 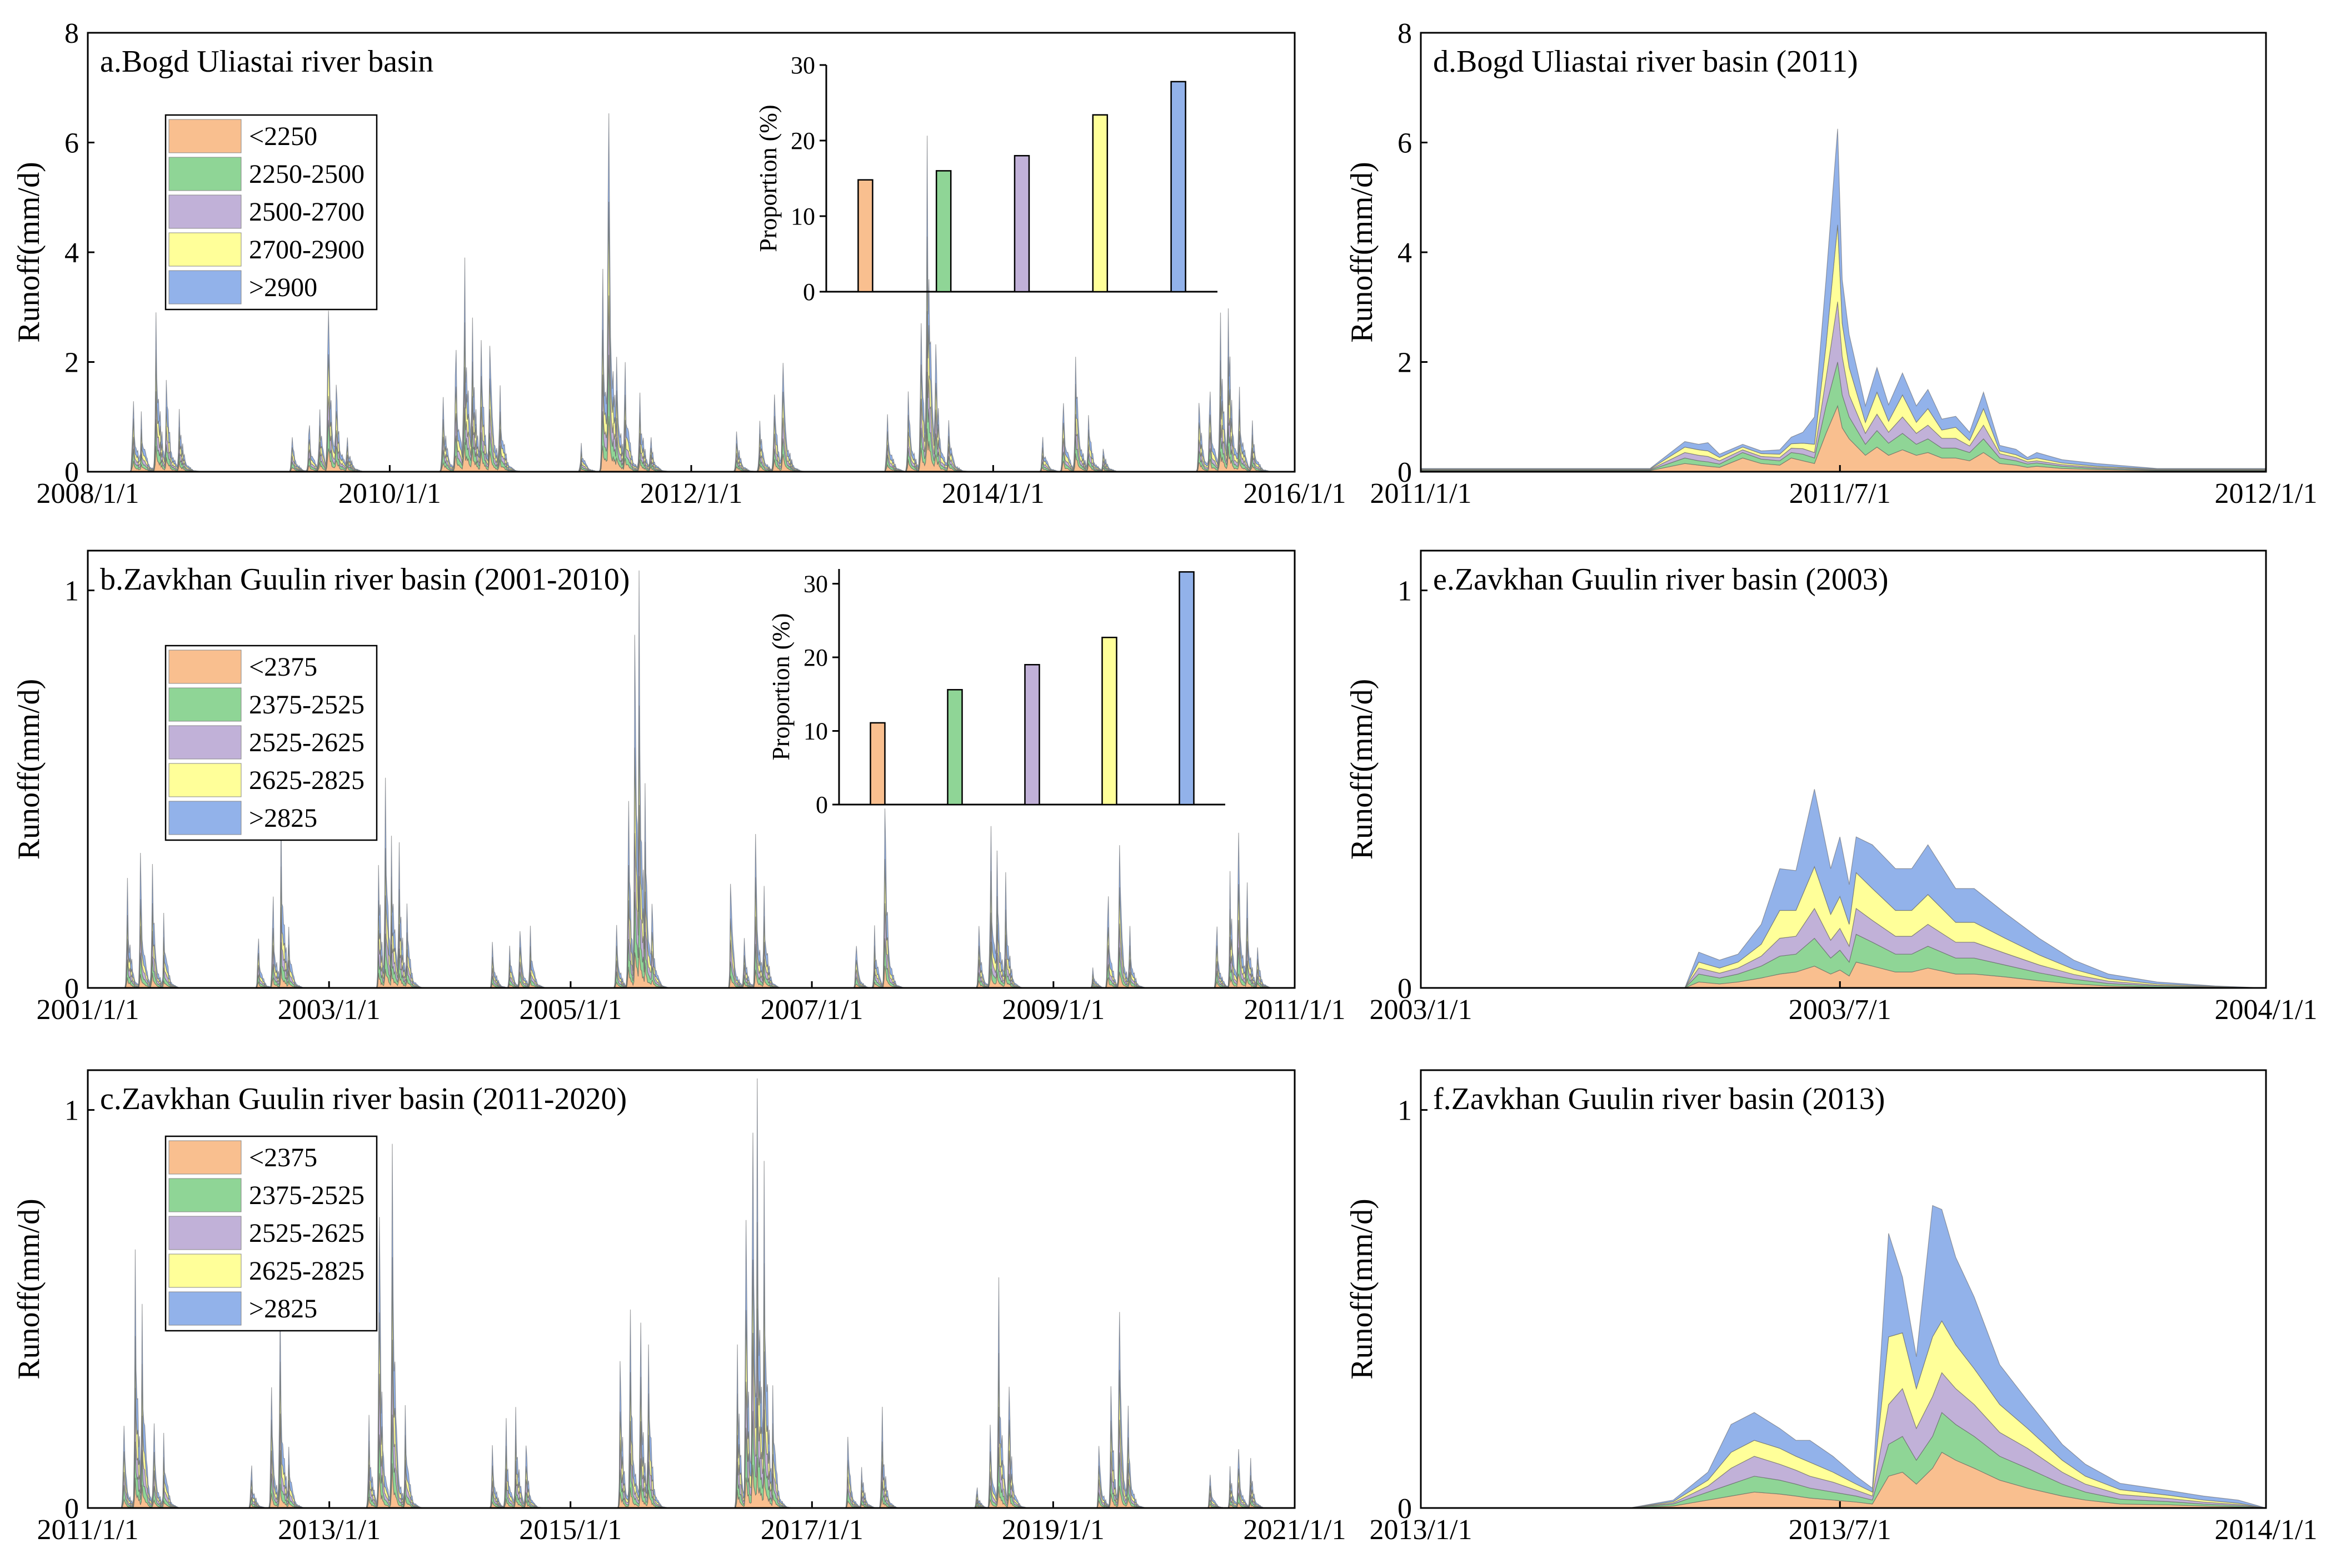 I want to click on plot-a, so click(x=691, y=292).